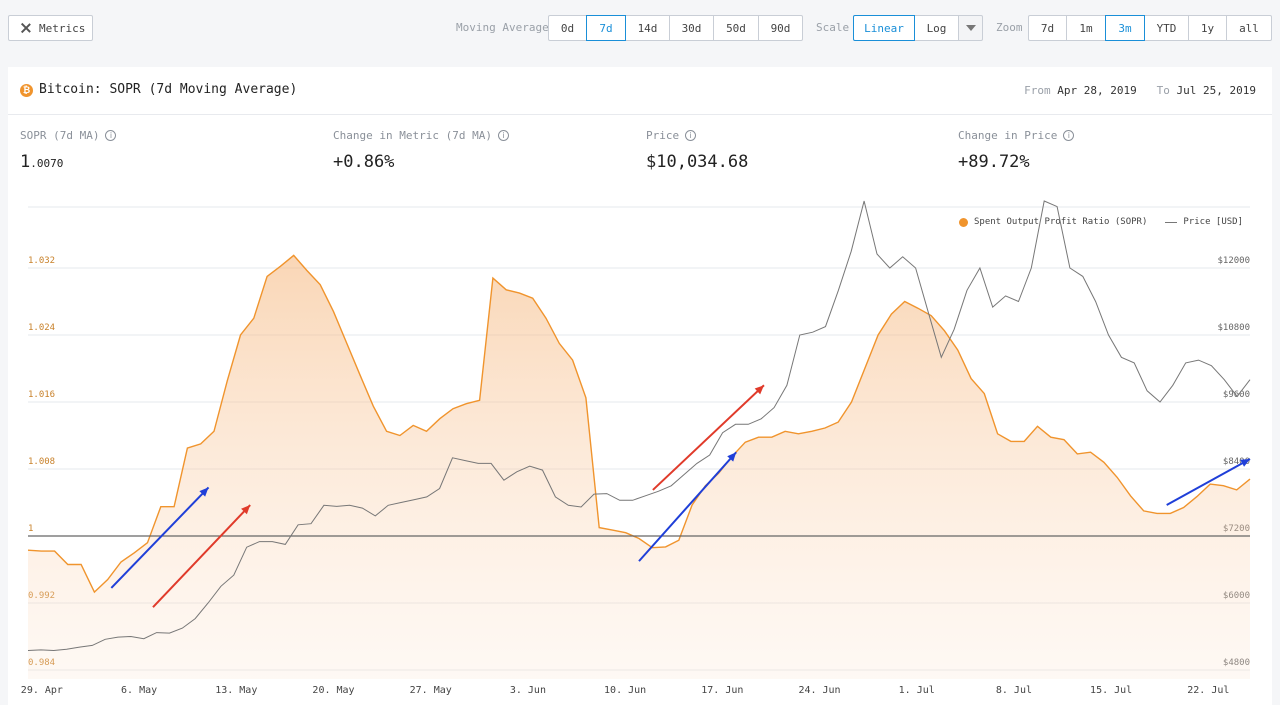 The height and width of the screenshot is (705, 1280). Describe the element at coordinates (68, 150) in the screenshot. I see `stat-sopr: SOPR (7d MA) i 1.0070` at that location.